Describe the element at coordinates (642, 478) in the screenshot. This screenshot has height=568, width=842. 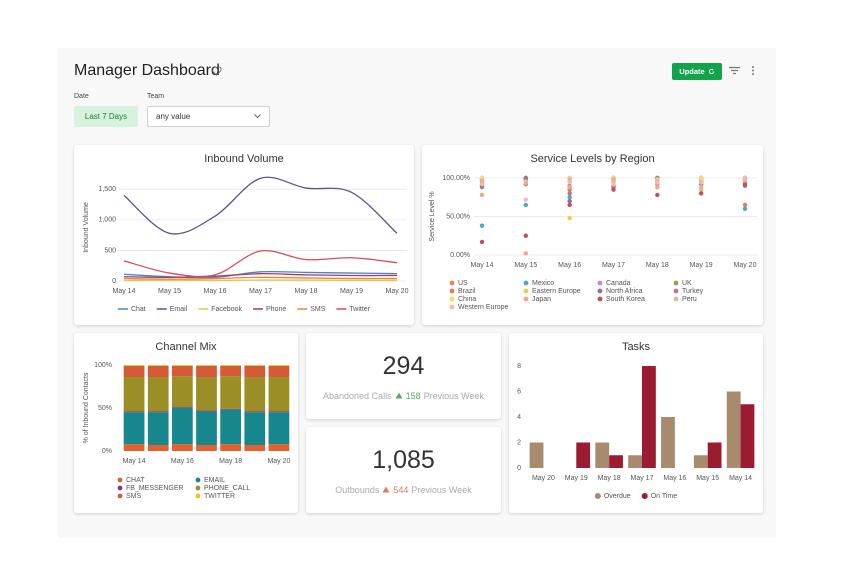
I see `x-tick-label: May 17` at that location.